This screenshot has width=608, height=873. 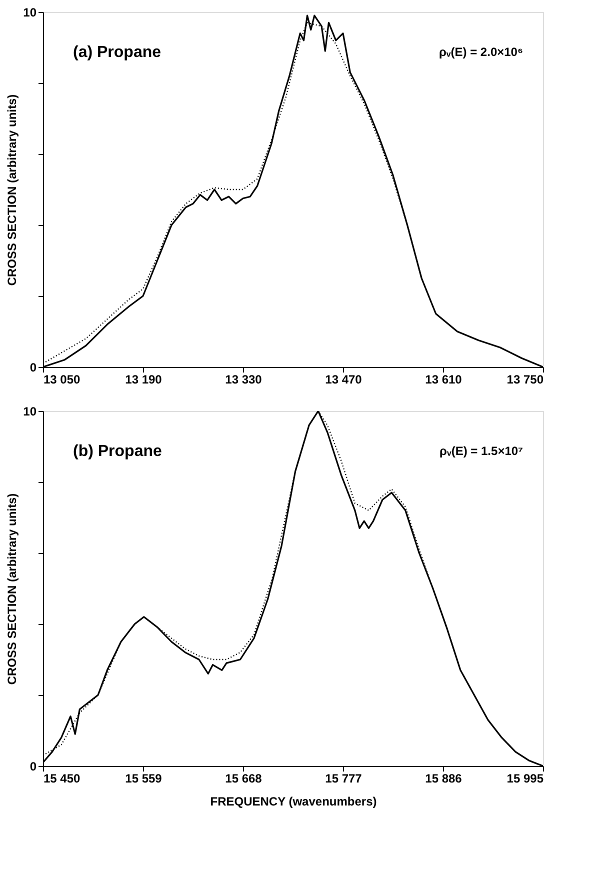 What do you see at coordinates (525, 779) in the screenshot?
I see `x-tick-label: 15 995` at bounding box center [525, 779].